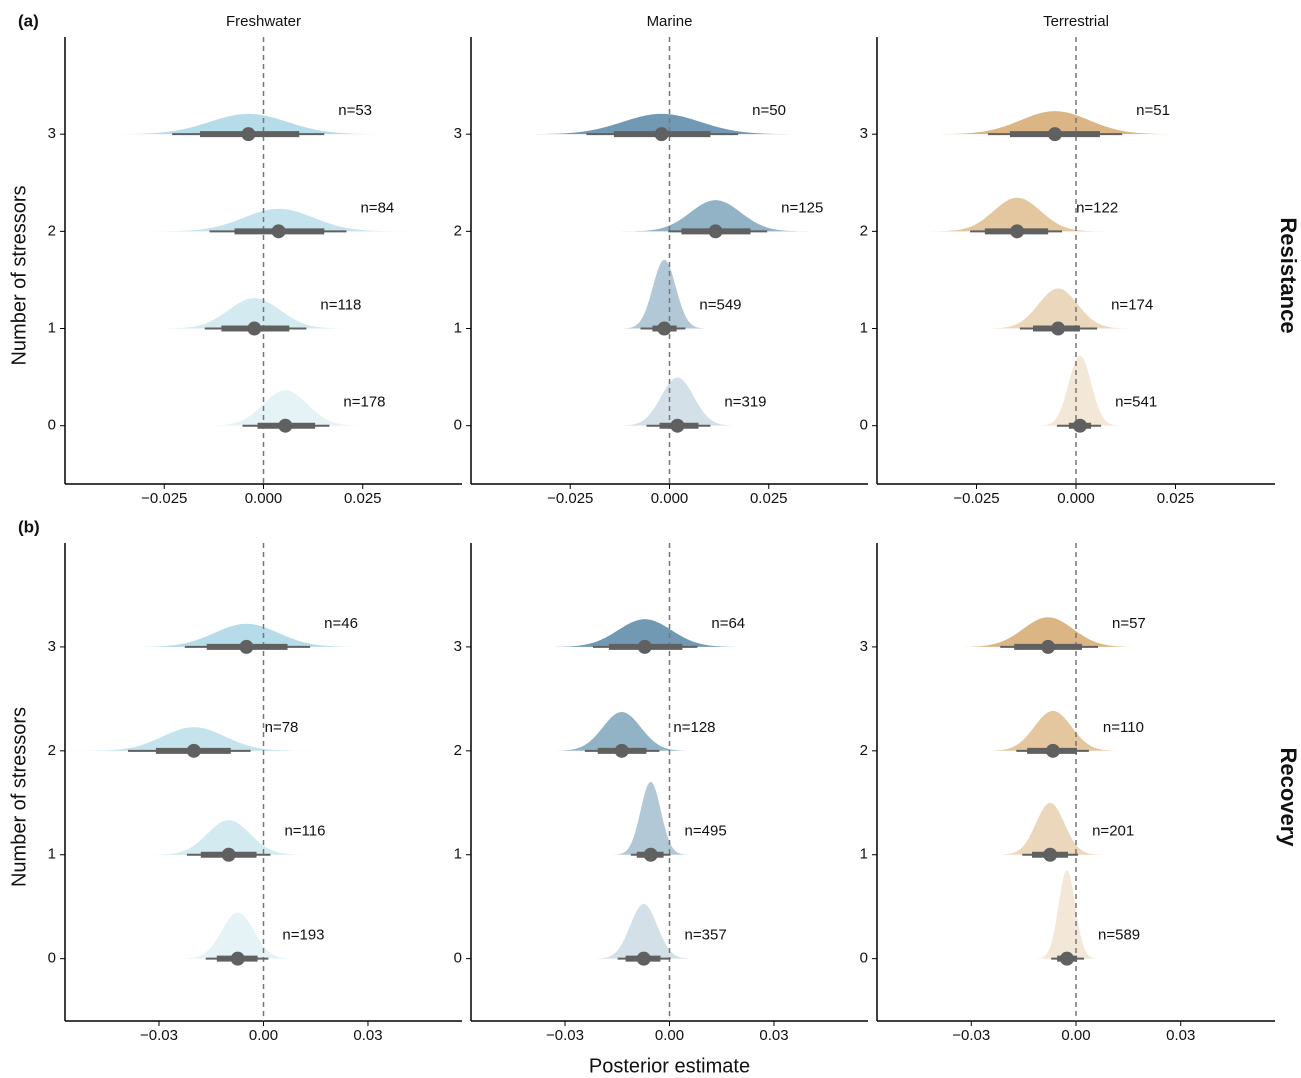  What do you see at coordinates (282, 727) in the screenshot?
I see `n-label: n=78` at bounding box center [282, 727].